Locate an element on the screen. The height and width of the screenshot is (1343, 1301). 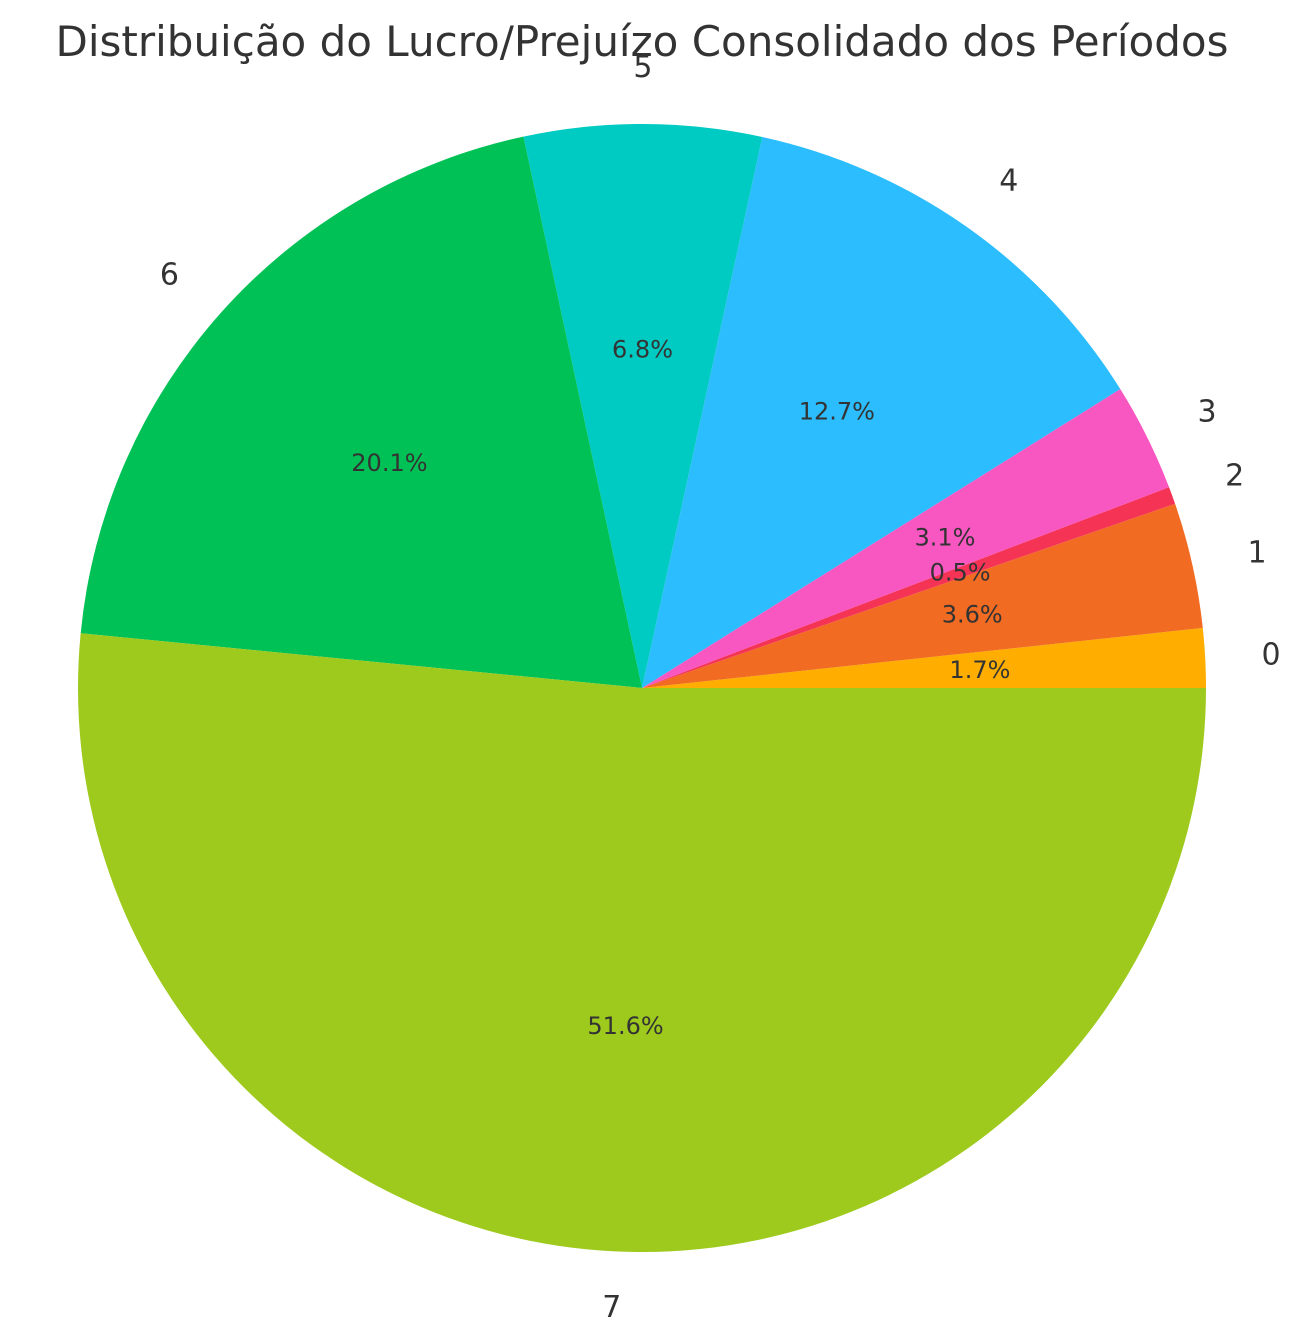
slice-label-7: 7 is located at coordinates (611, 1307).